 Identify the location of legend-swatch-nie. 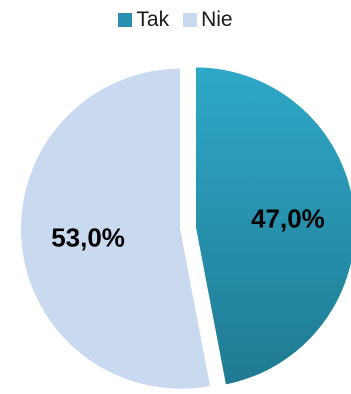
(190, 20).